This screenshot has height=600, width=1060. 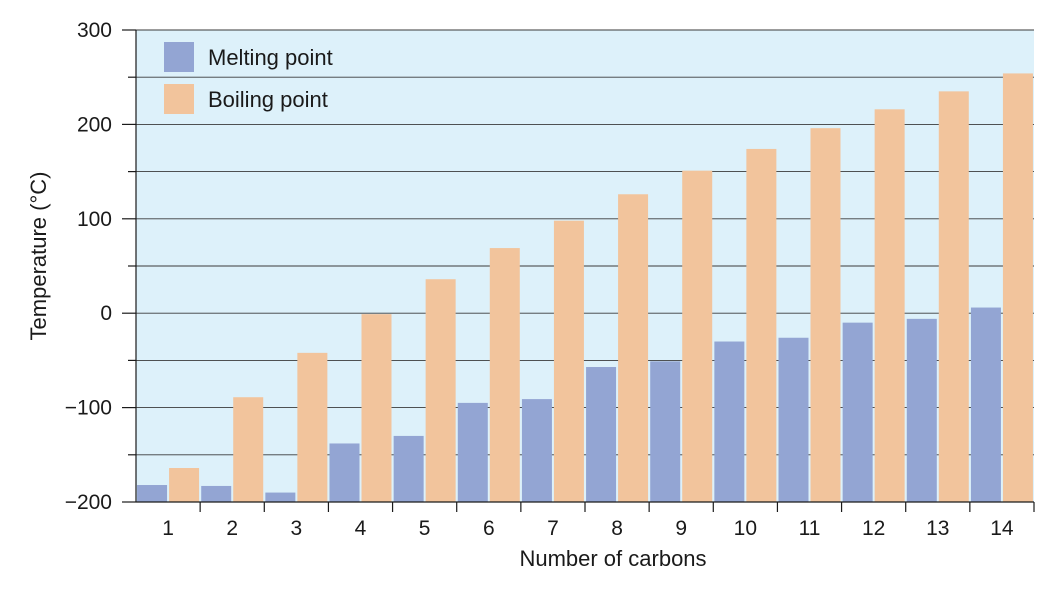 I want to click on x-tick-label: 5, so click(x=425, y=528).